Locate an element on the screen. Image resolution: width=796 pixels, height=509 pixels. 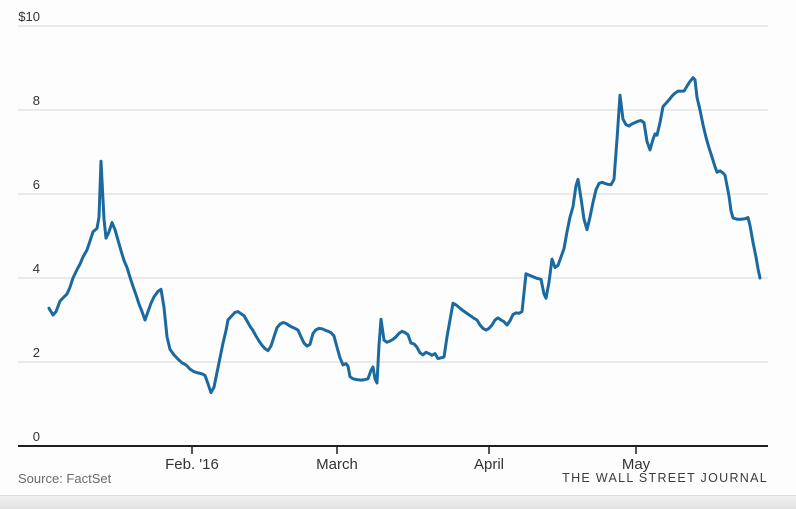
y-axis-label-2: 2 is located at coordinates (36, 352).